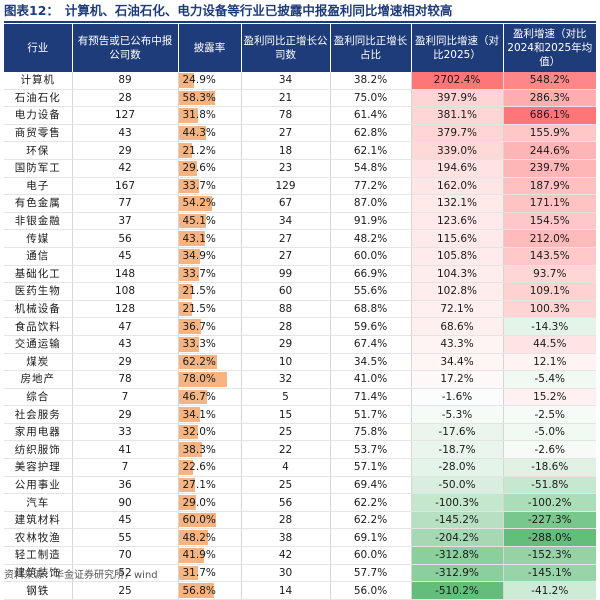 The image size is (600, 600). I want to click on positive-count-cell: 60, so click(286, 291).